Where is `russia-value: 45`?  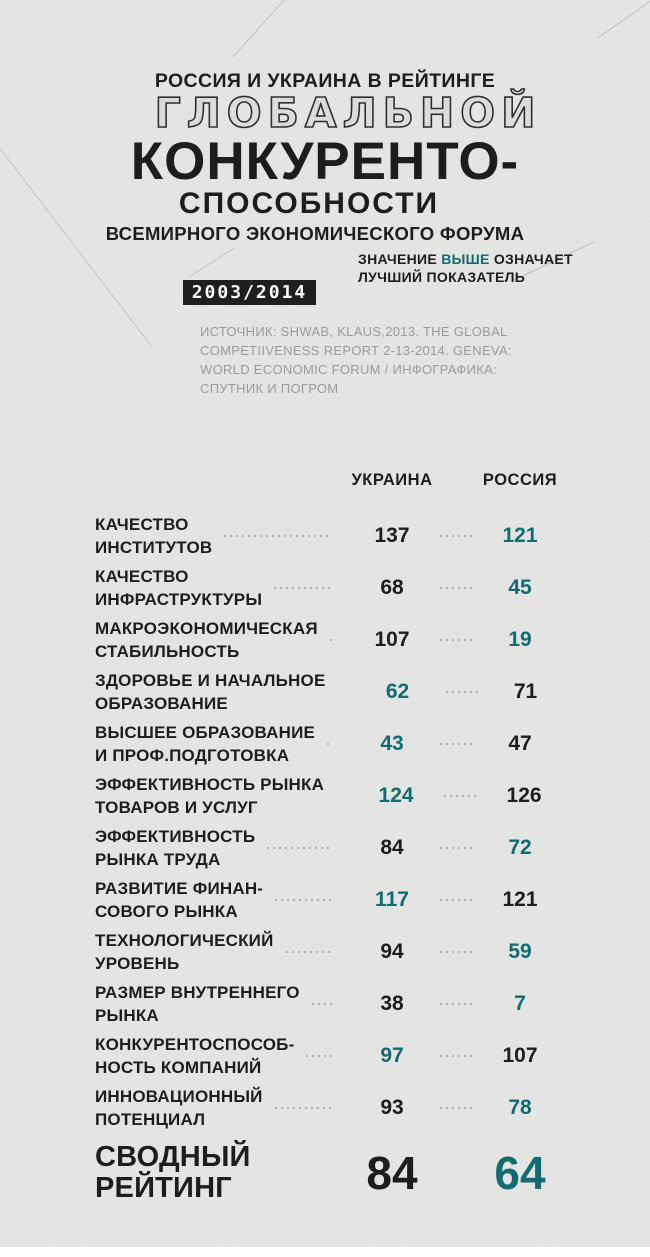 russia-value: 45 is located at coordinates (520, 587).